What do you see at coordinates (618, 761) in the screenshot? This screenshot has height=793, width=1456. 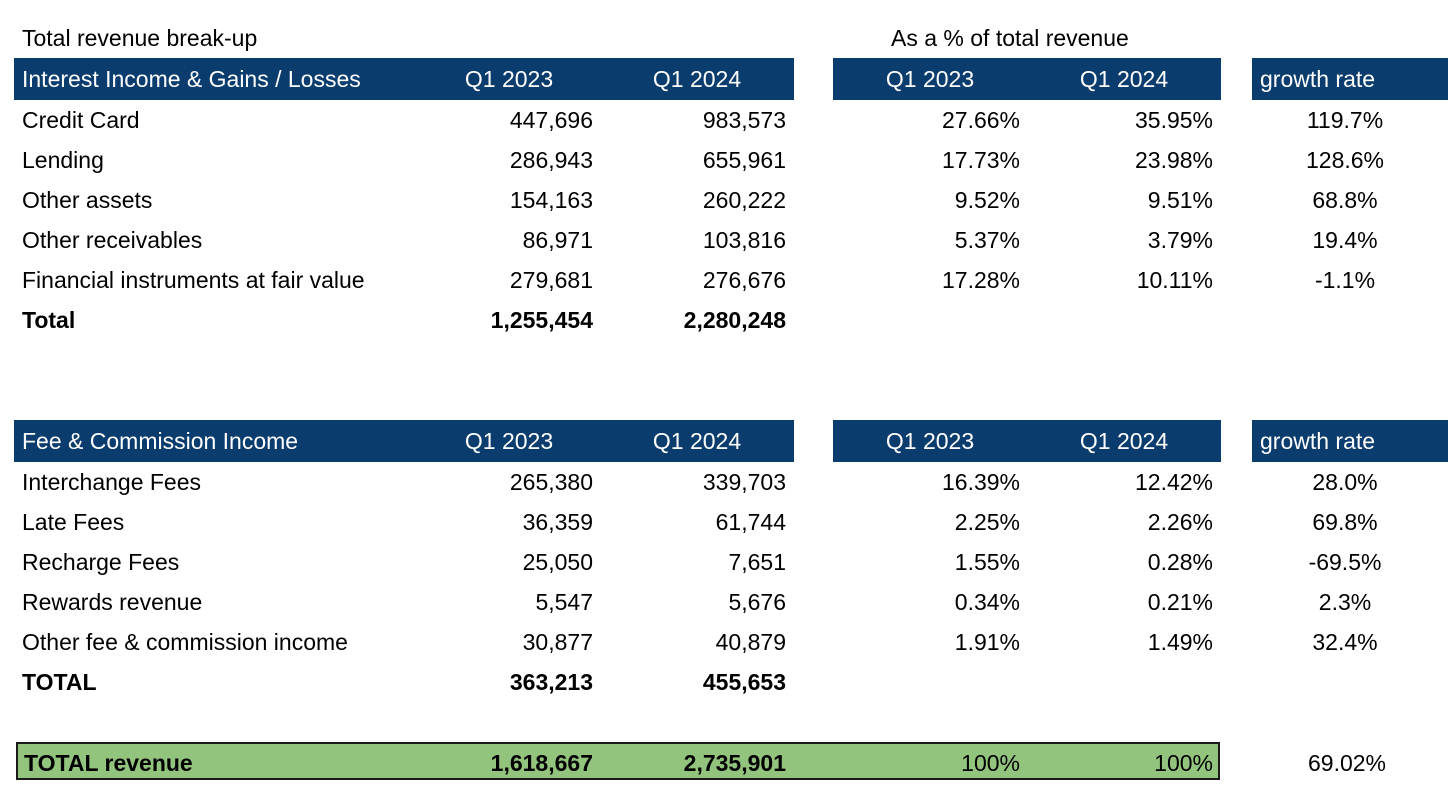 I see `grand-total-bar` at bounding box center [618, 761].